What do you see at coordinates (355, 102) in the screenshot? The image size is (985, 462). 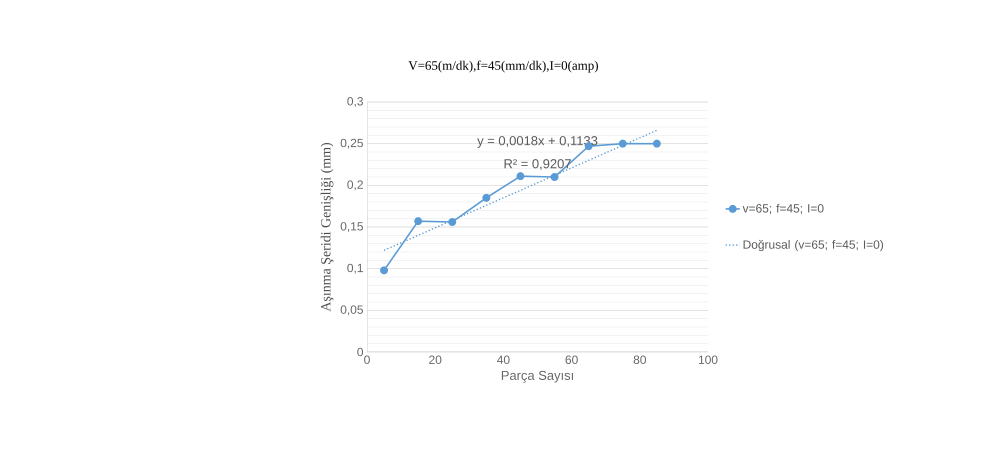 I see `y-tick-label: 0,3` at bounding box center [355, 102].